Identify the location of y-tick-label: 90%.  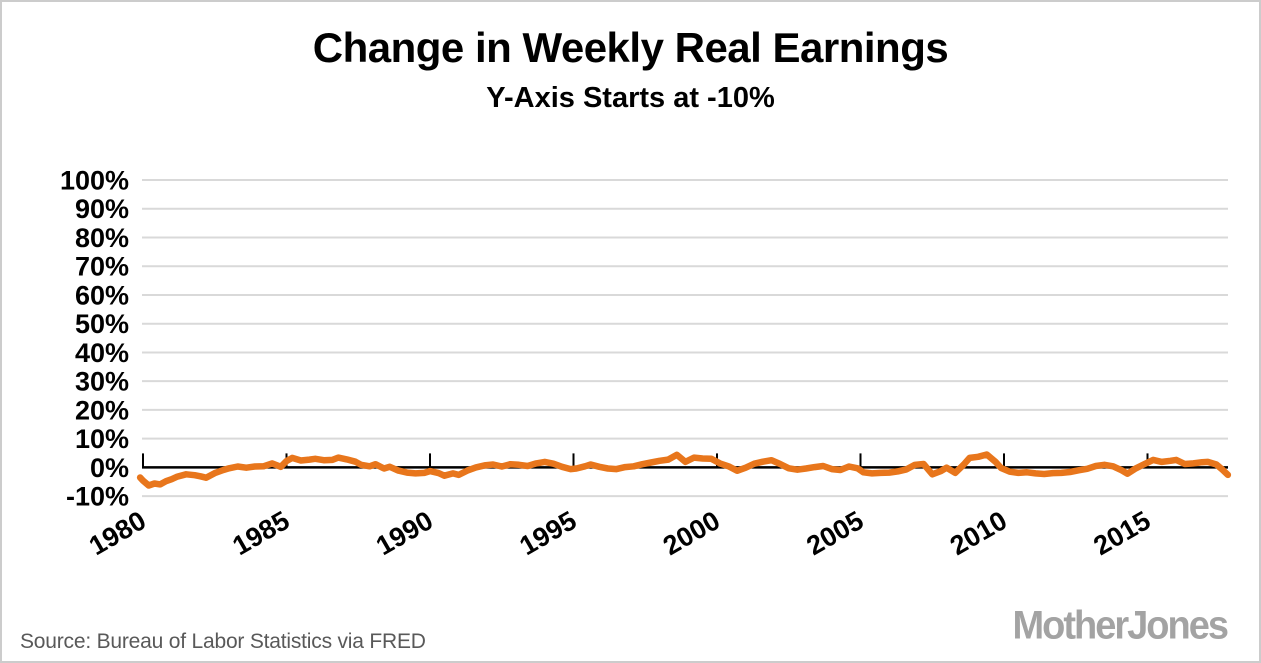
(102, 209).